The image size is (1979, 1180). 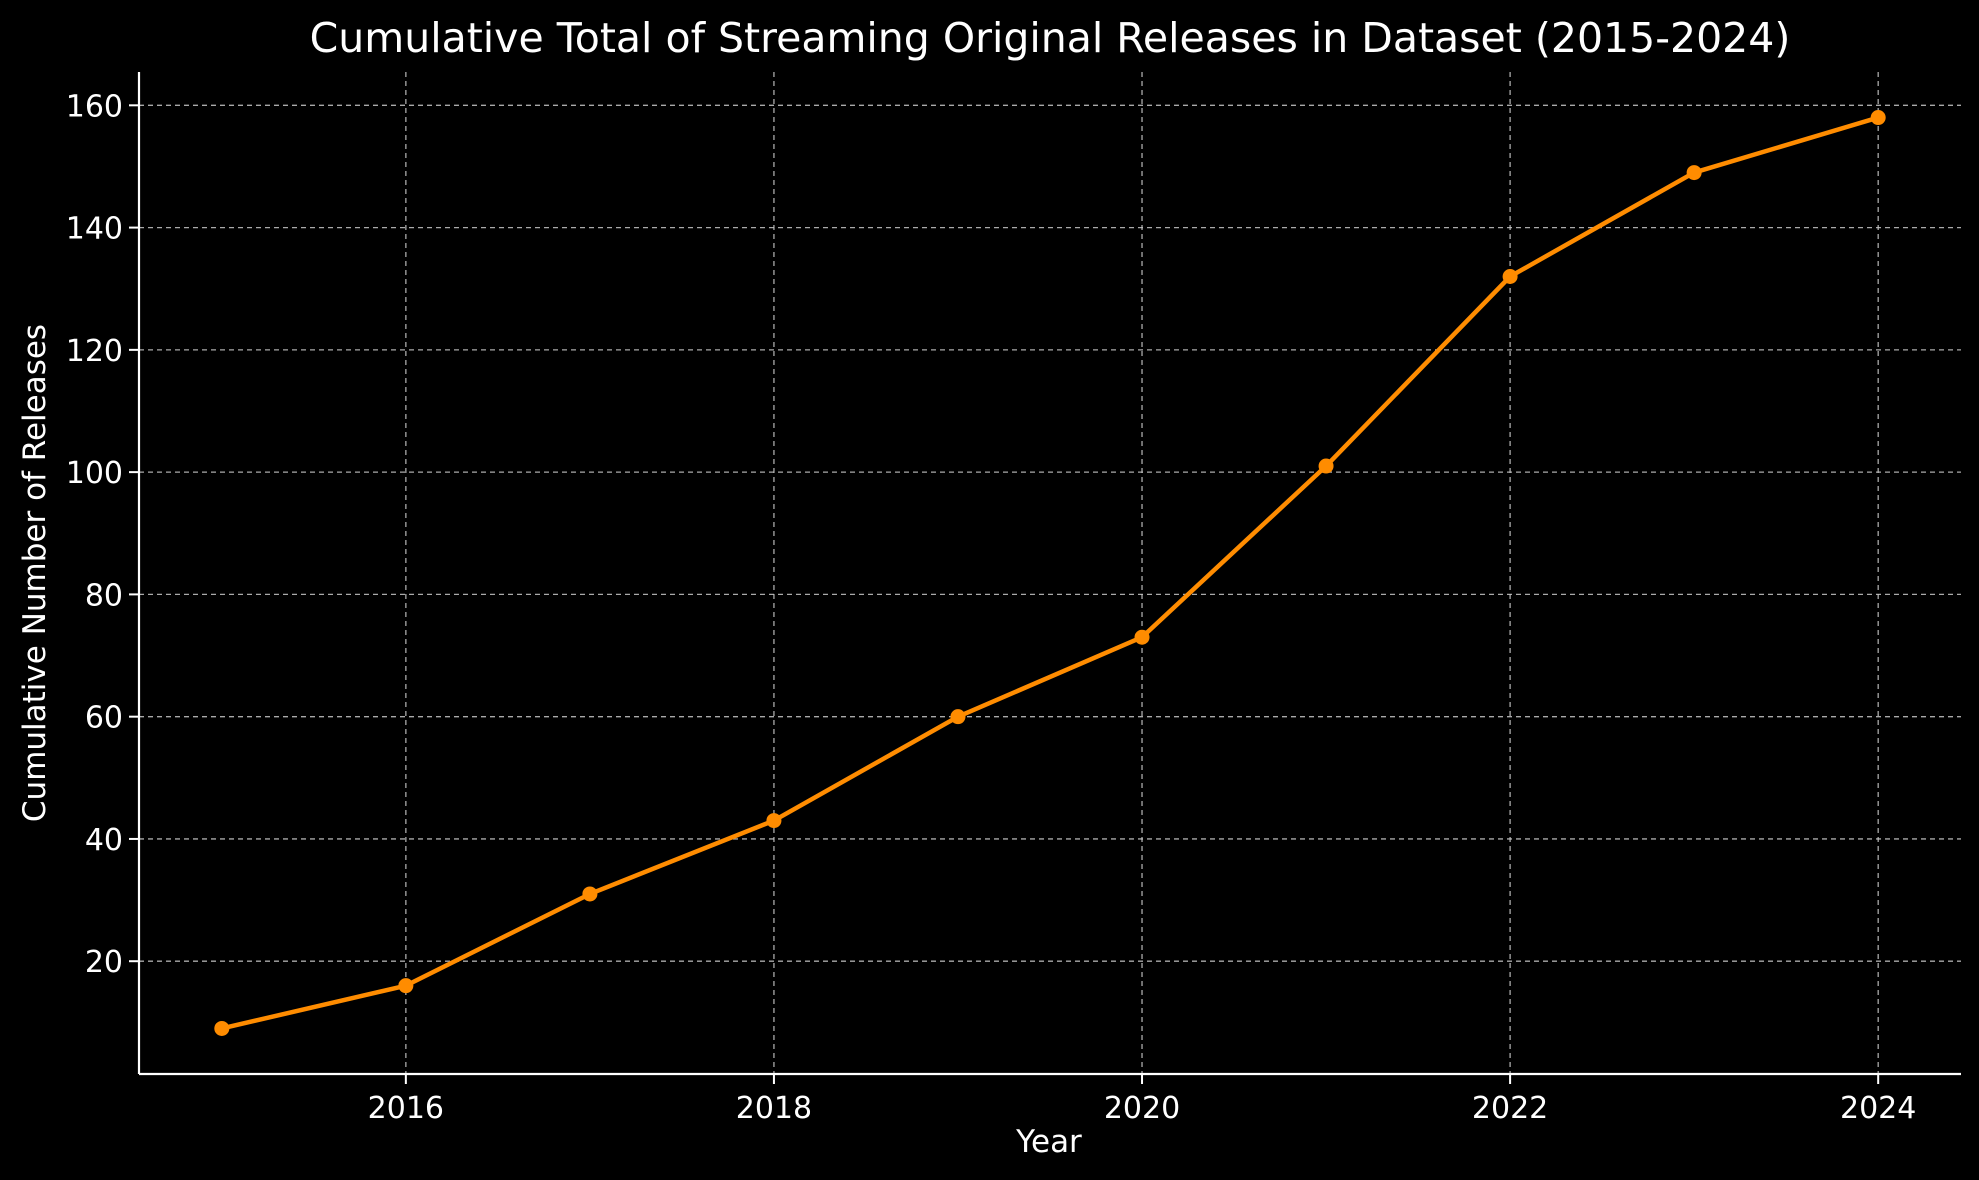 I want to click on y-tick-label: 160, so click(x=94, y=106).